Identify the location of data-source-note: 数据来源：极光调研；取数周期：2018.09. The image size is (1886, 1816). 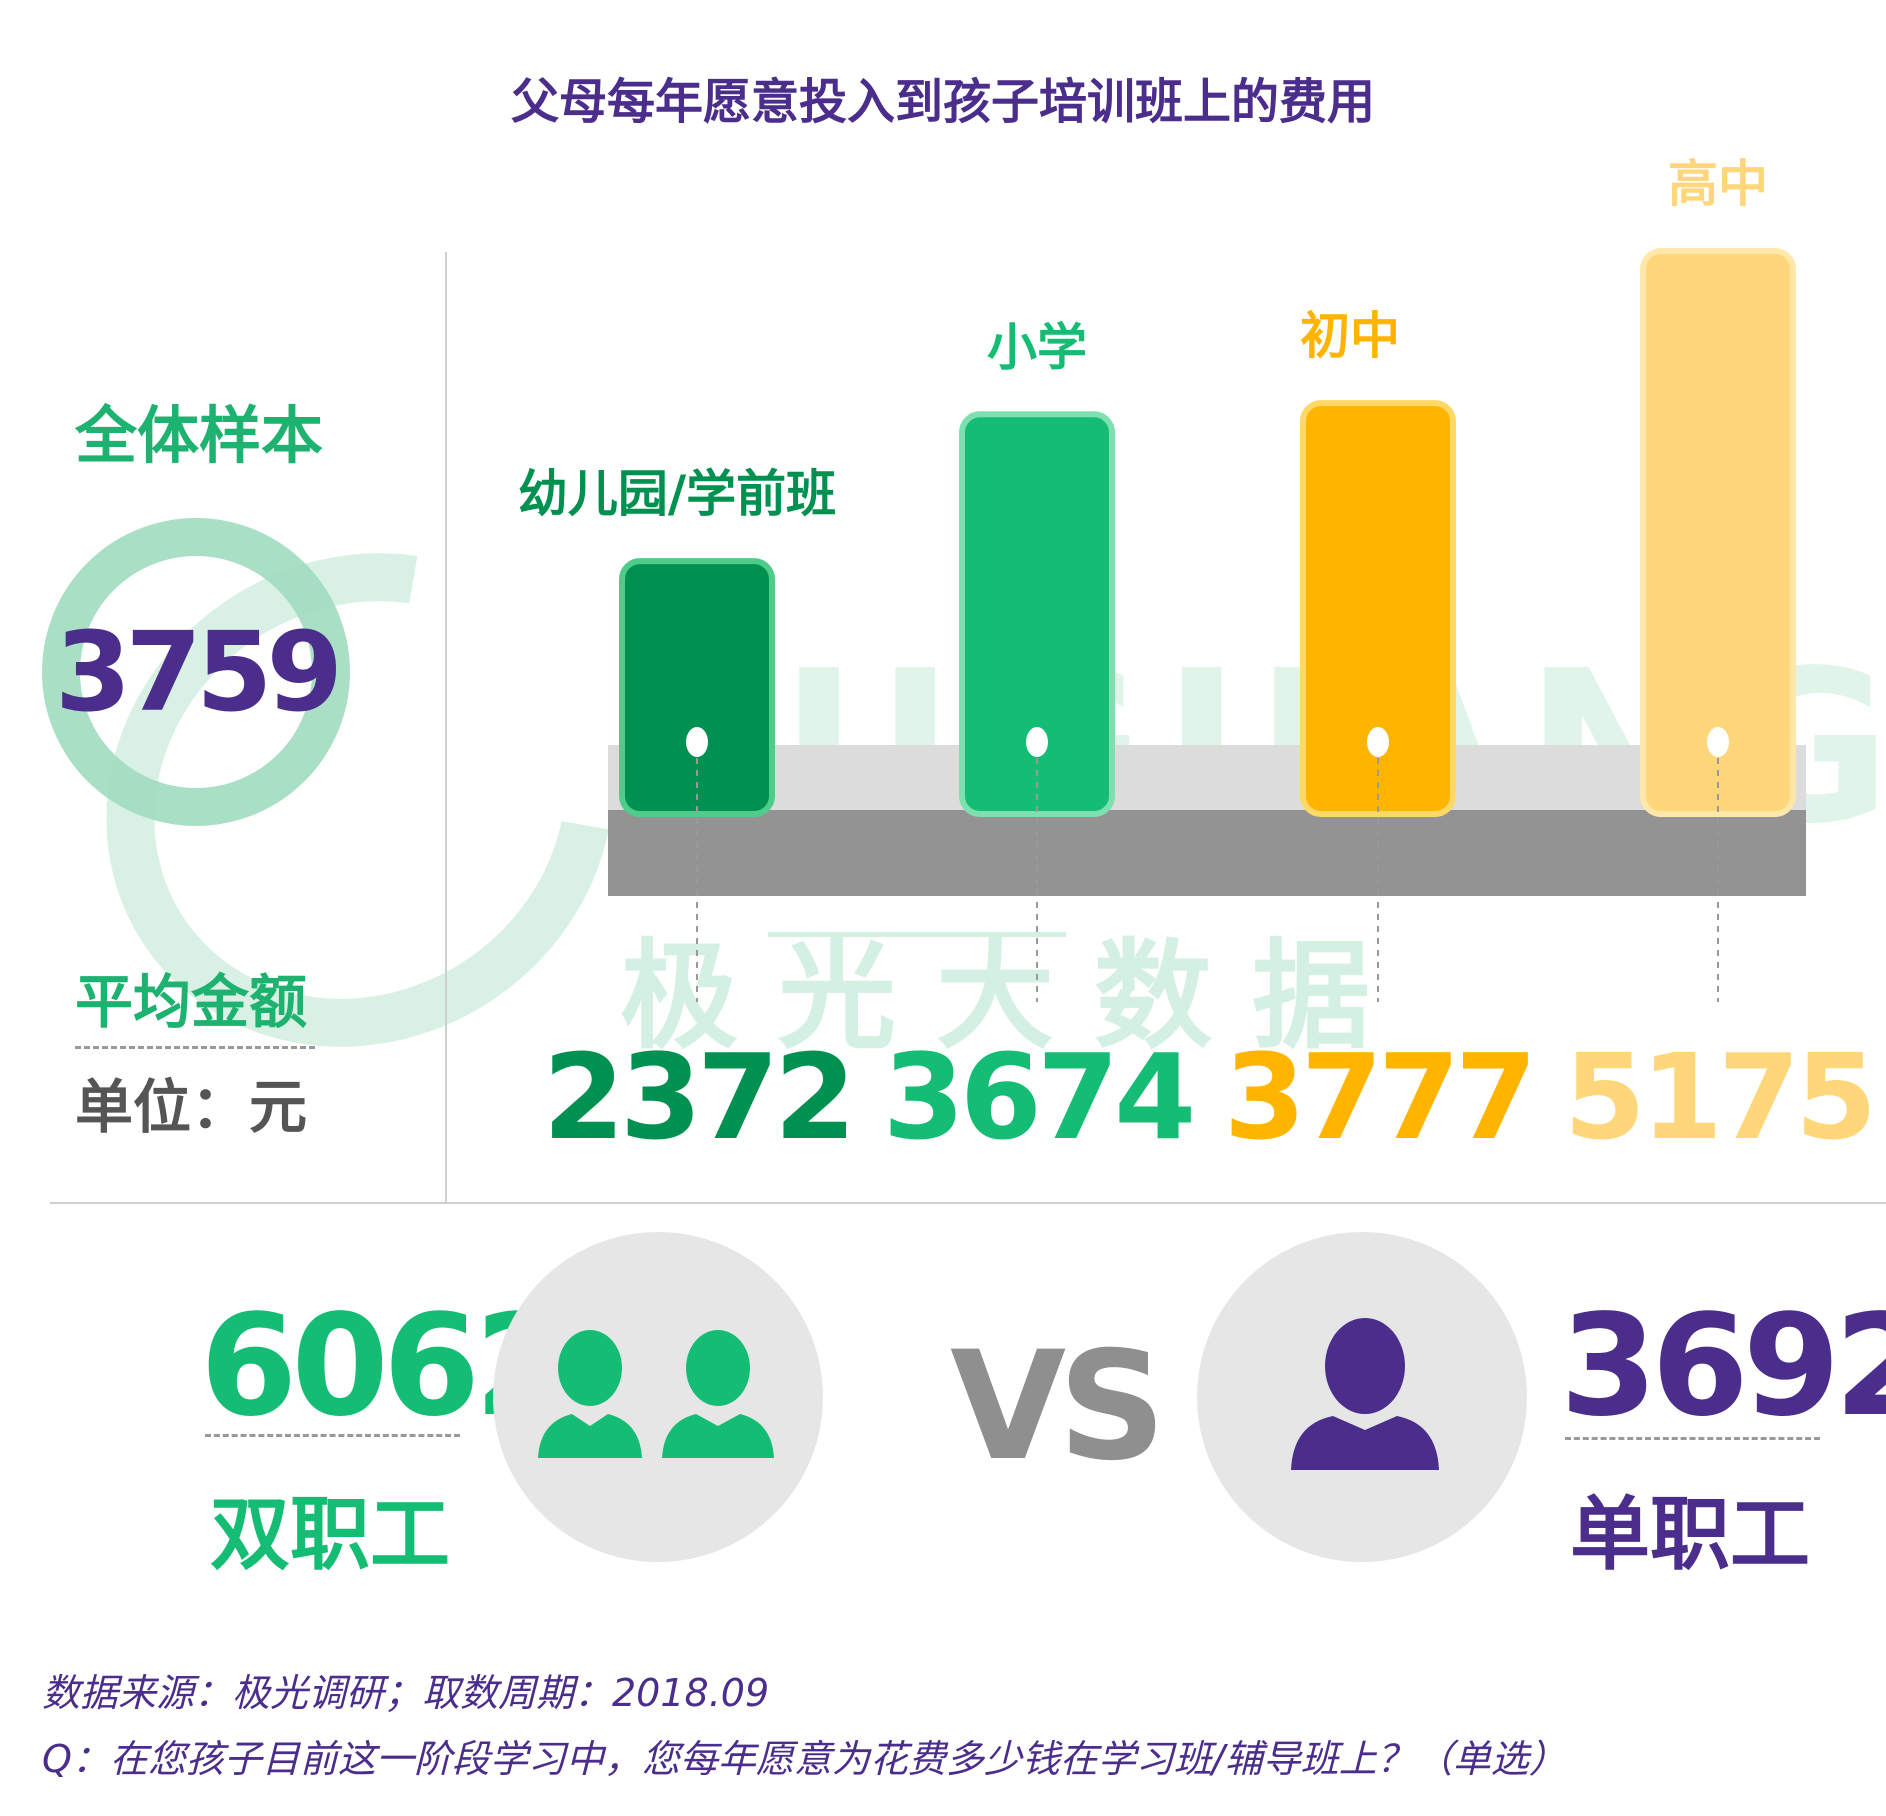
(406, 1693).